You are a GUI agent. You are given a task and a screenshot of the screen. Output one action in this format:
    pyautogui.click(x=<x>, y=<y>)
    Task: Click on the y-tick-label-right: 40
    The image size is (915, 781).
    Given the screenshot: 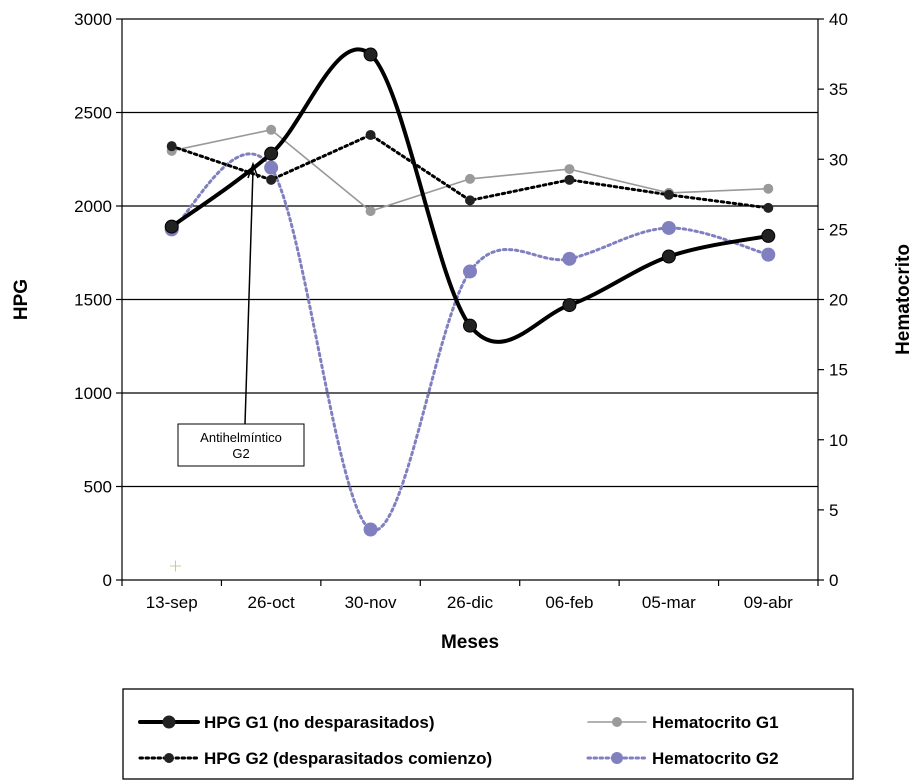 What is the action you would take?
    pyautogui.click(x=838, y=19)
    